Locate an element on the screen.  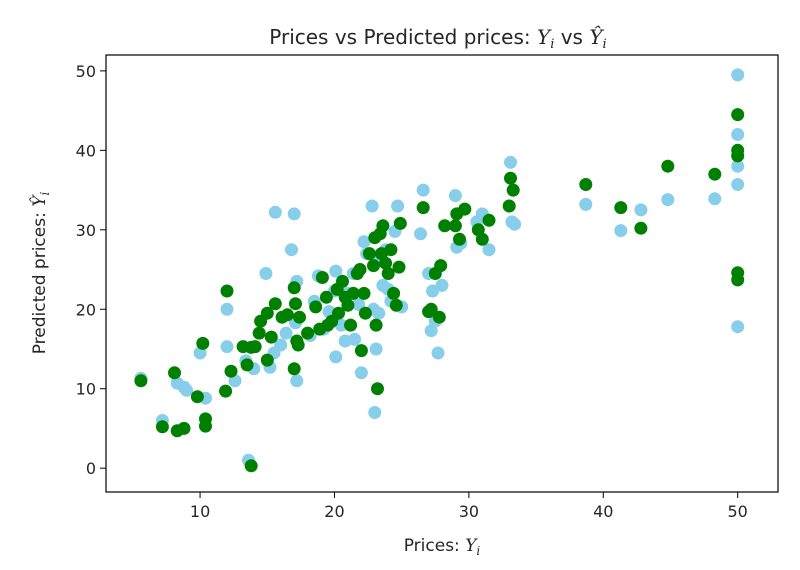
y-tick-label-50: 50 is located at coordinates (86, 71).